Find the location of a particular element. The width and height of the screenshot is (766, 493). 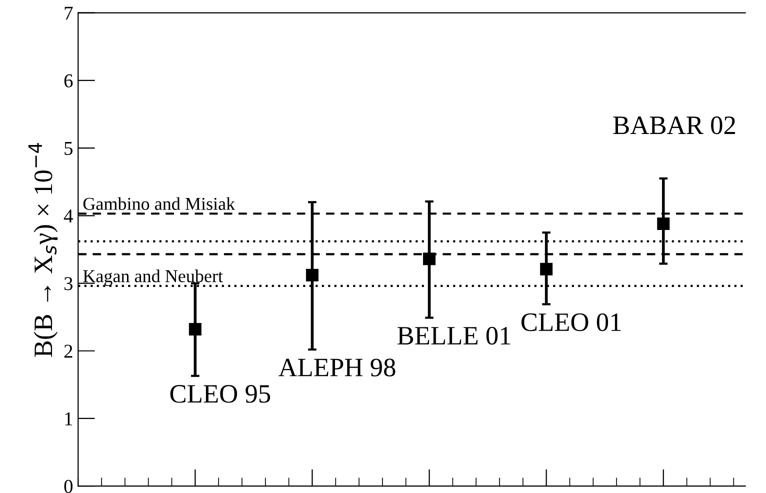

annotation: BELLE 01 is located at coordinates (454, 335).